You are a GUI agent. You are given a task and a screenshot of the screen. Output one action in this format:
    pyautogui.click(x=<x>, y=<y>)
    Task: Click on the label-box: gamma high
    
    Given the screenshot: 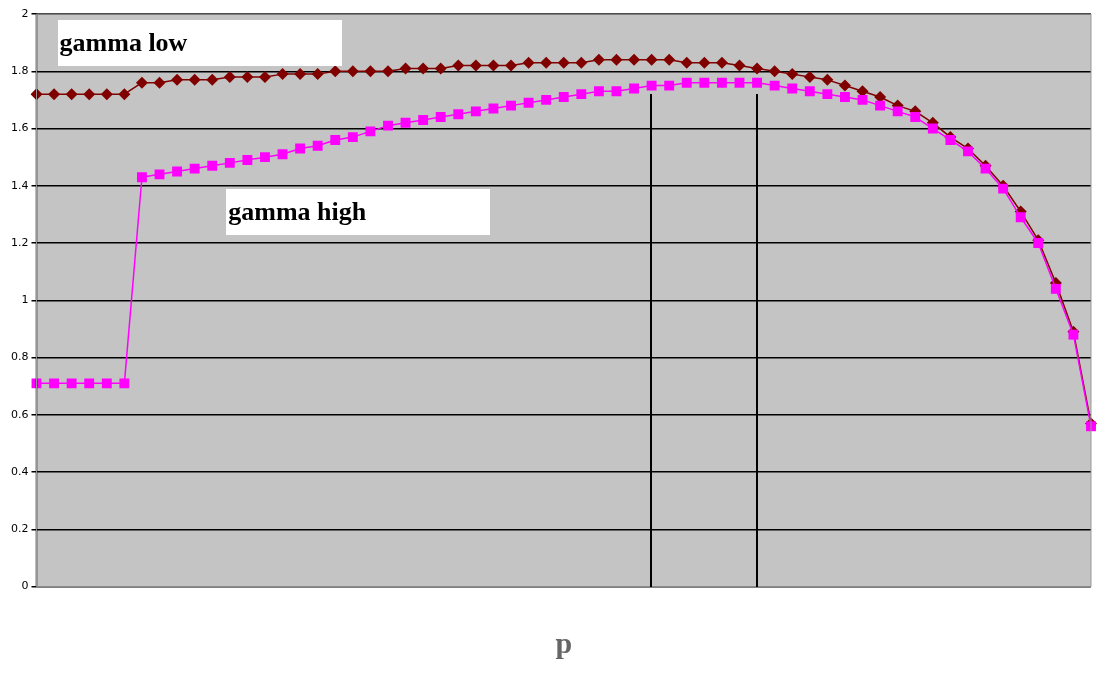 What is the action you would take?
    pyautogui.click(x=358, y=211)
    